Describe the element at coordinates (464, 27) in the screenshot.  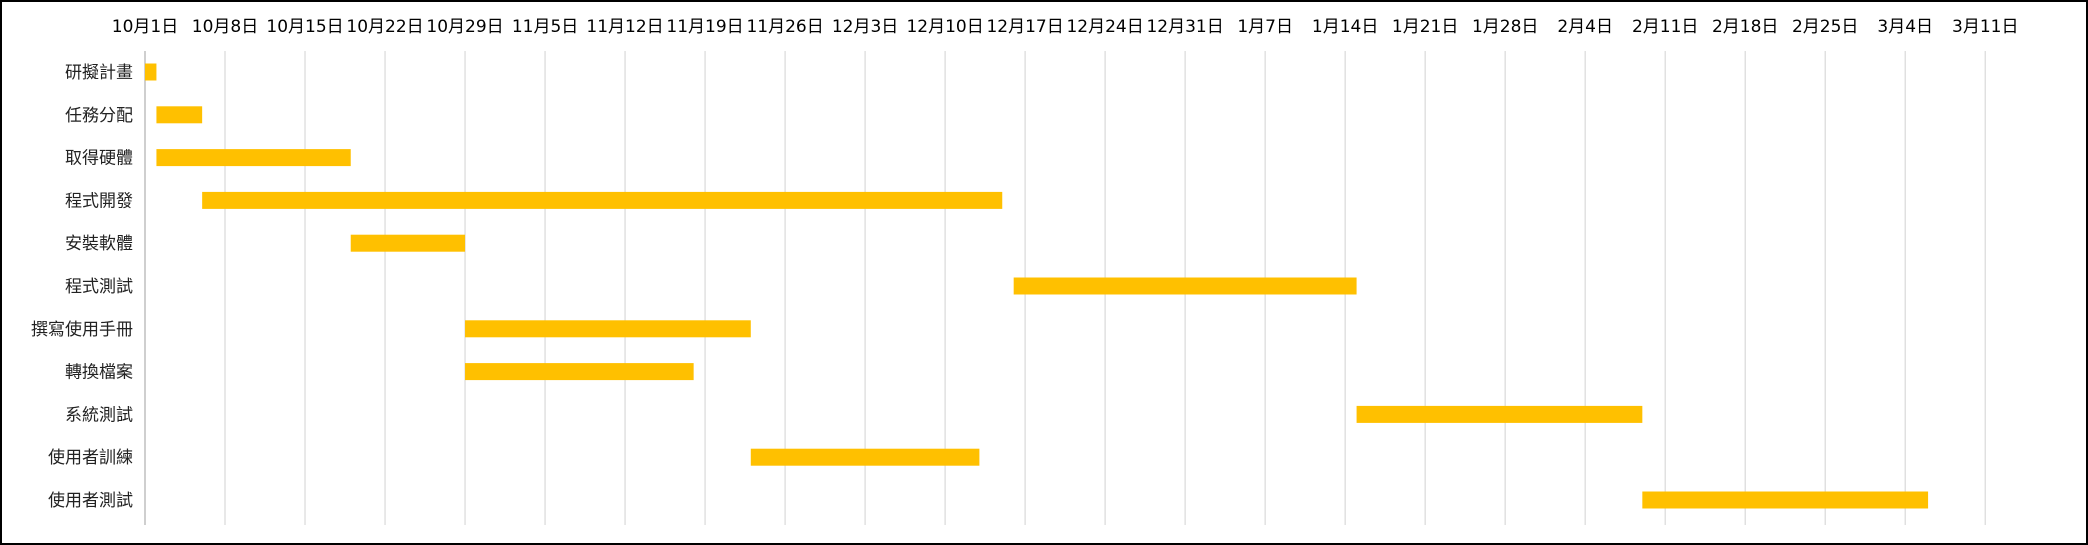
I see `x-tick-label: 10月29日` at that location.